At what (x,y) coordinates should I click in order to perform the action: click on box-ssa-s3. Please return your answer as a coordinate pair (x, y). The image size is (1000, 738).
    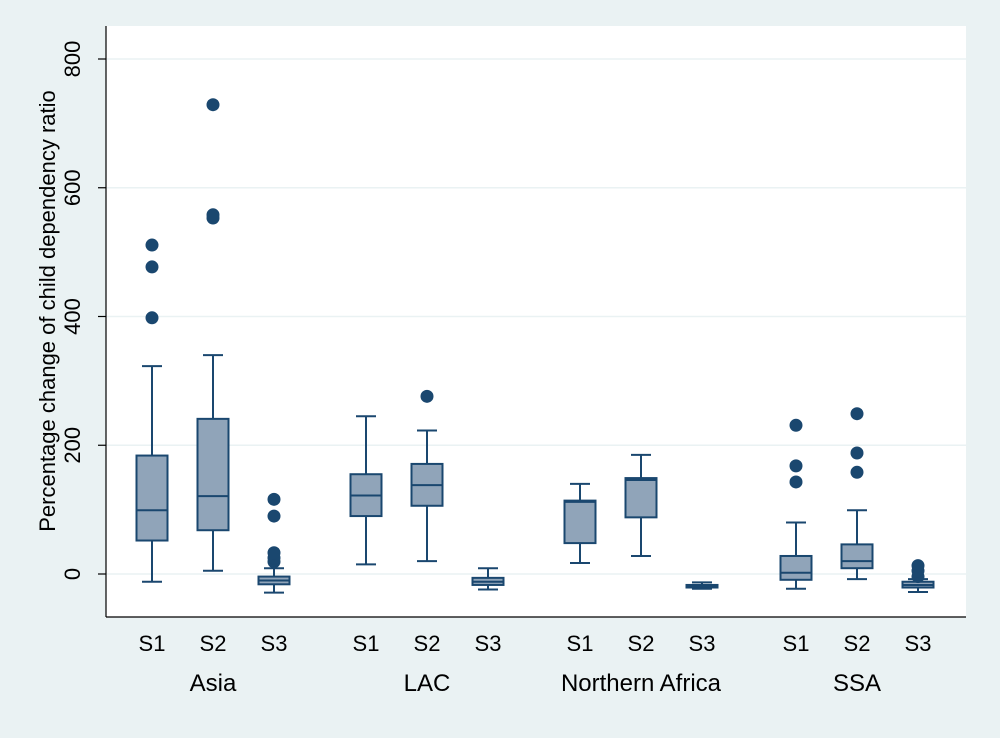
    Looking at the image, I should click on (918, 576).